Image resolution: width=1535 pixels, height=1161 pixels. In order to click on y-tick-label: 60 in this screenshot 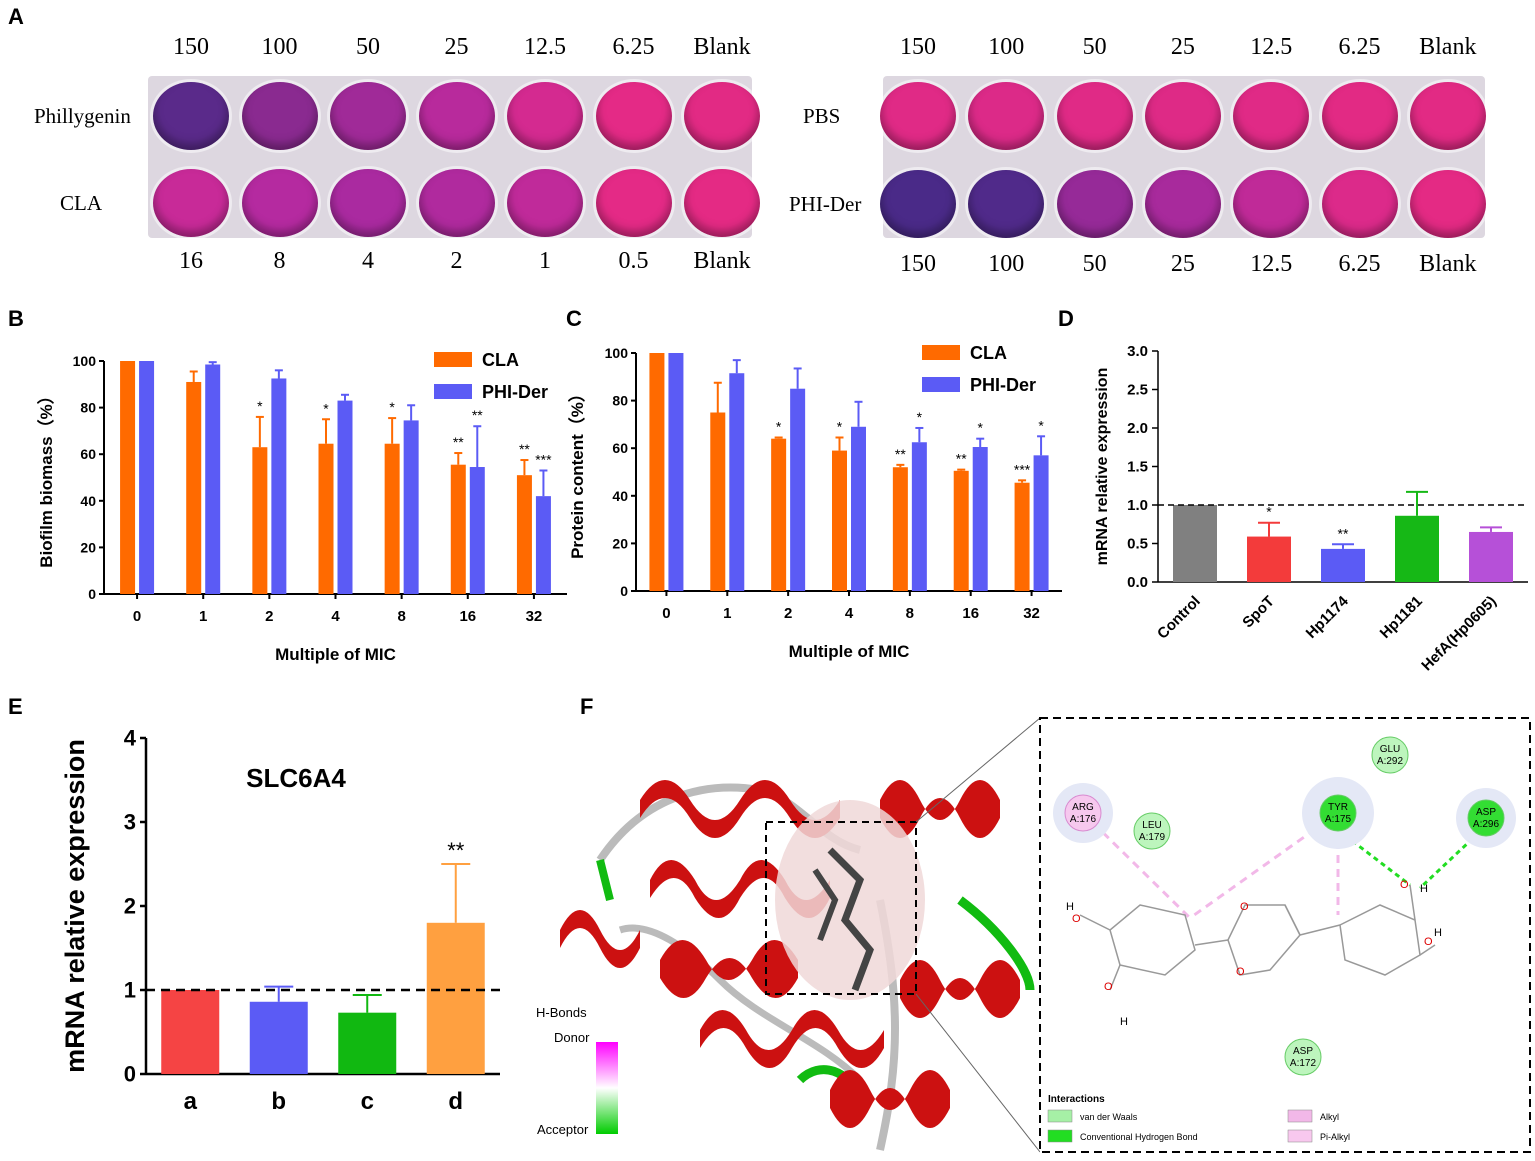, I will do `click(88, 454)`.